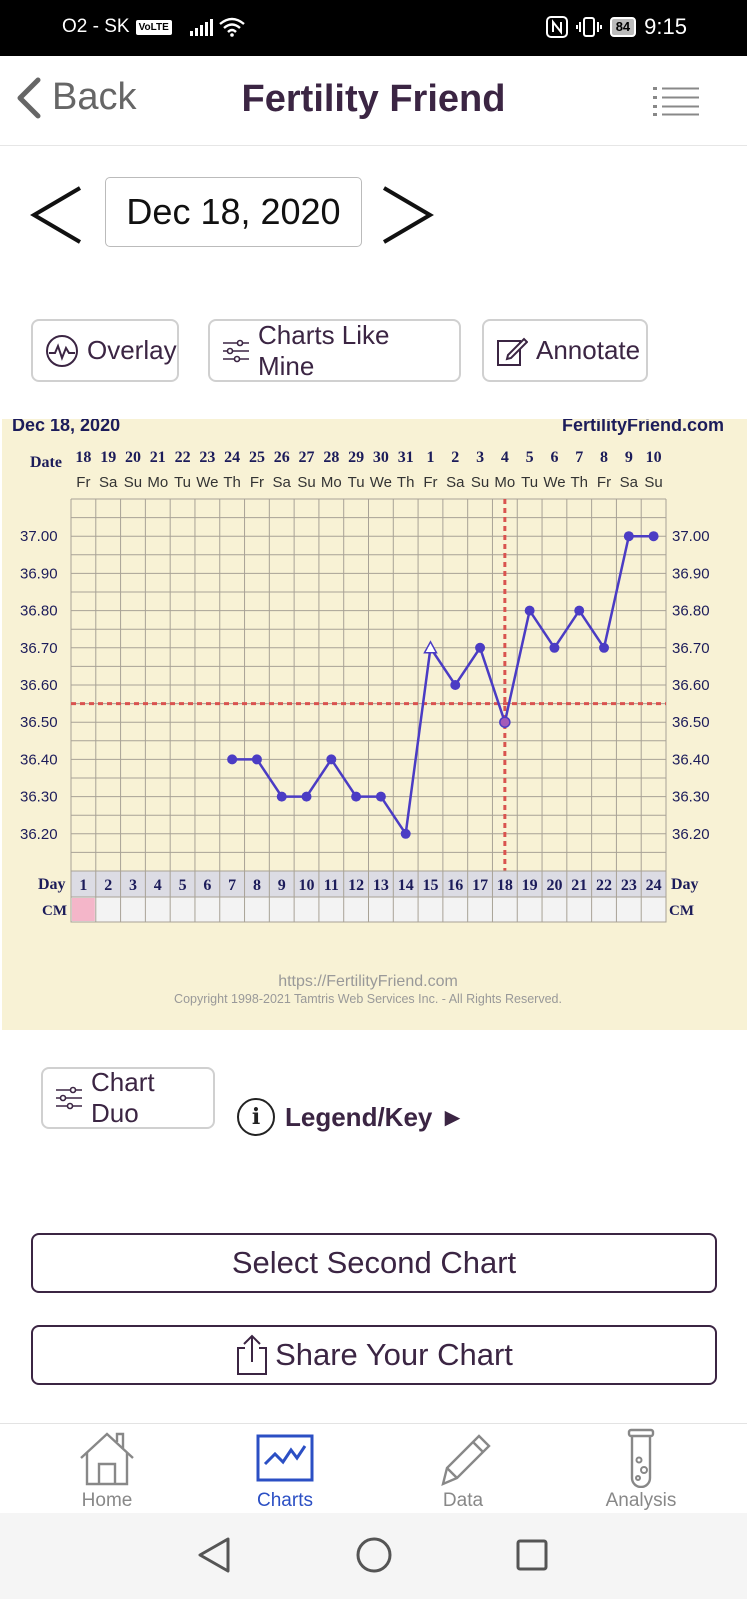  I want to click on overlay-button: Overlay, so click(105, 350).